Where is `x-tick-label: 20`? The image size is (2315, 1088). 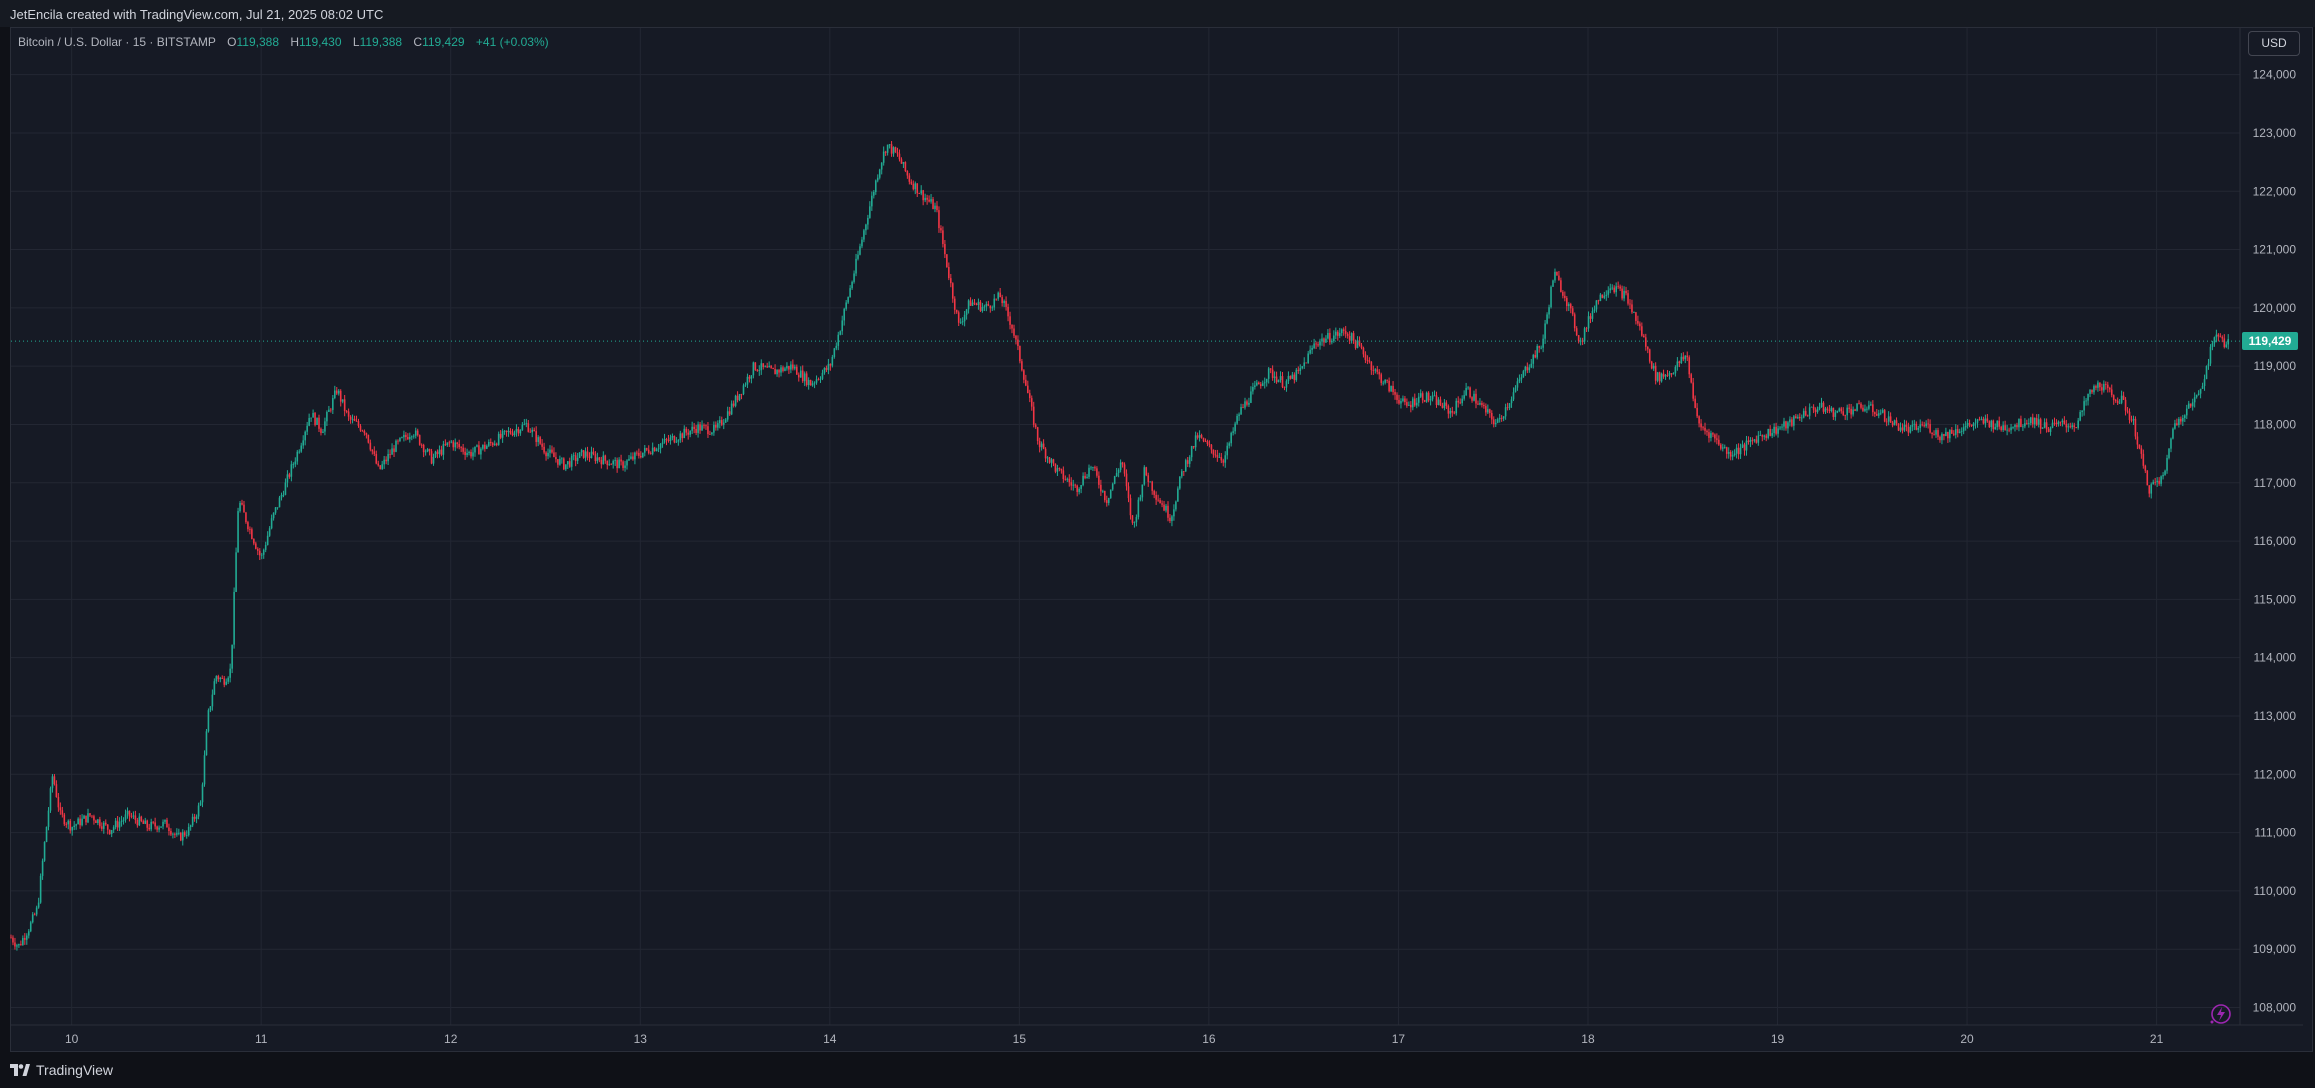
x-tick-label: 20 is located at coordinates (1967, 1039).